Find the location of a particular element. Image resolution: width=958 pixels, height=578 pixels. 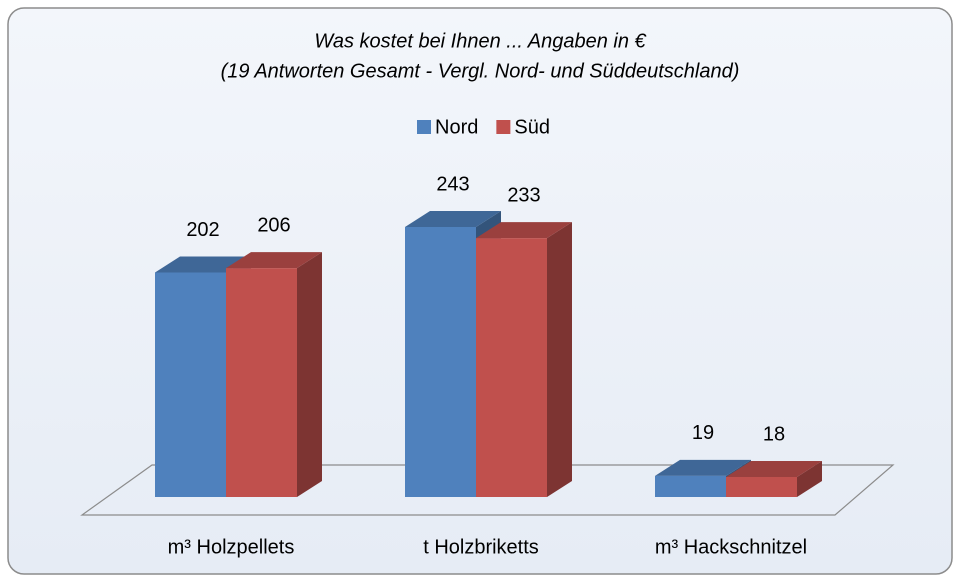

x-tick-label: t Holzbriketts is located at coordinates (481, 547).